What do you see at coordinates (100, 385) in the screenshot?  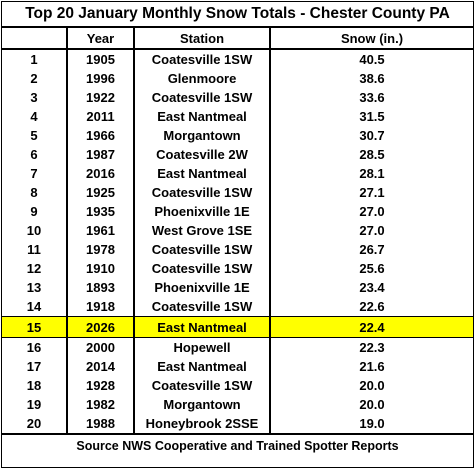 I see `cell-year: 1928` at bounding box center [100, 385].